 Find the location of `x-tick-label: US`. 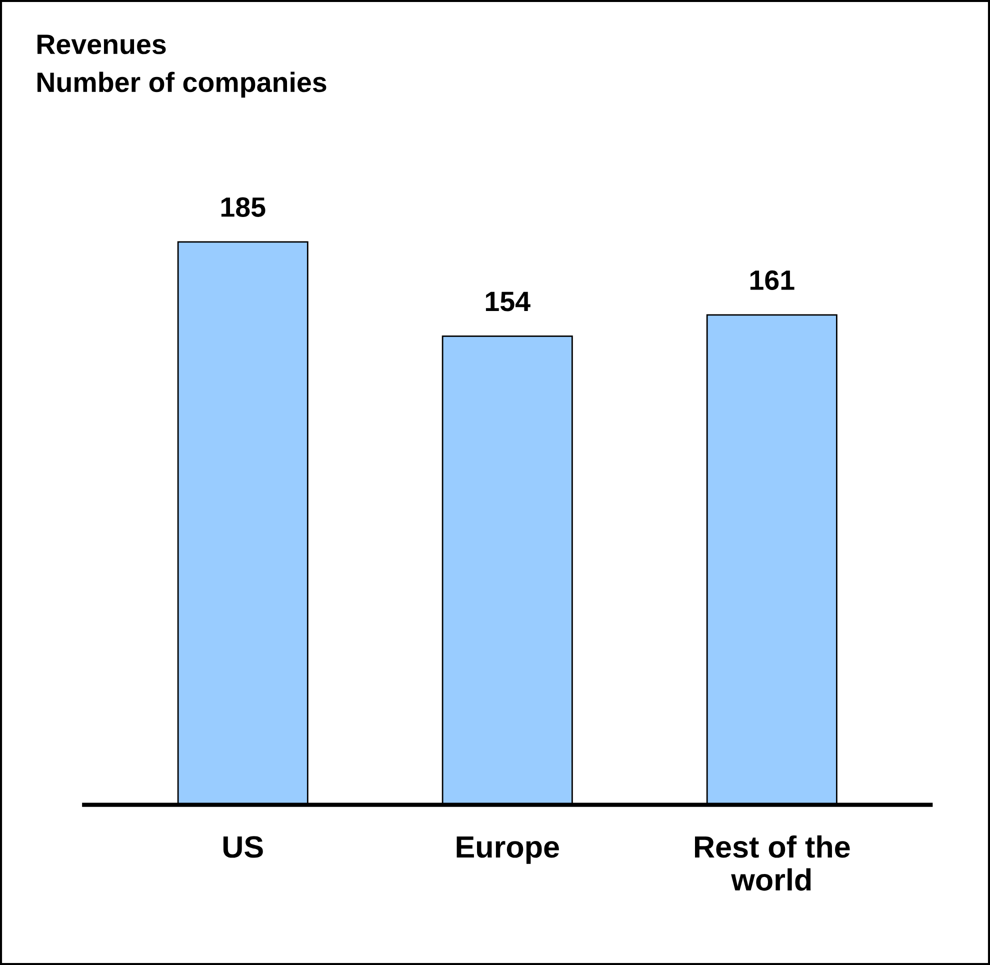

x-tick-label: US is located at coordinates (243, 847).